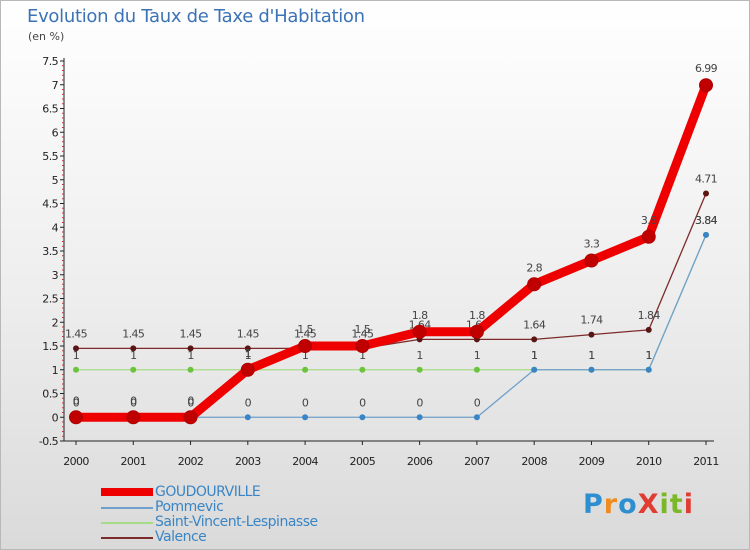 The height and width of the screenshot is (550, 750). What do you see at coordinates (50, 109) in the screenshot?
I see `y-tick-label: 6.5` at bounding box center [50, 109].